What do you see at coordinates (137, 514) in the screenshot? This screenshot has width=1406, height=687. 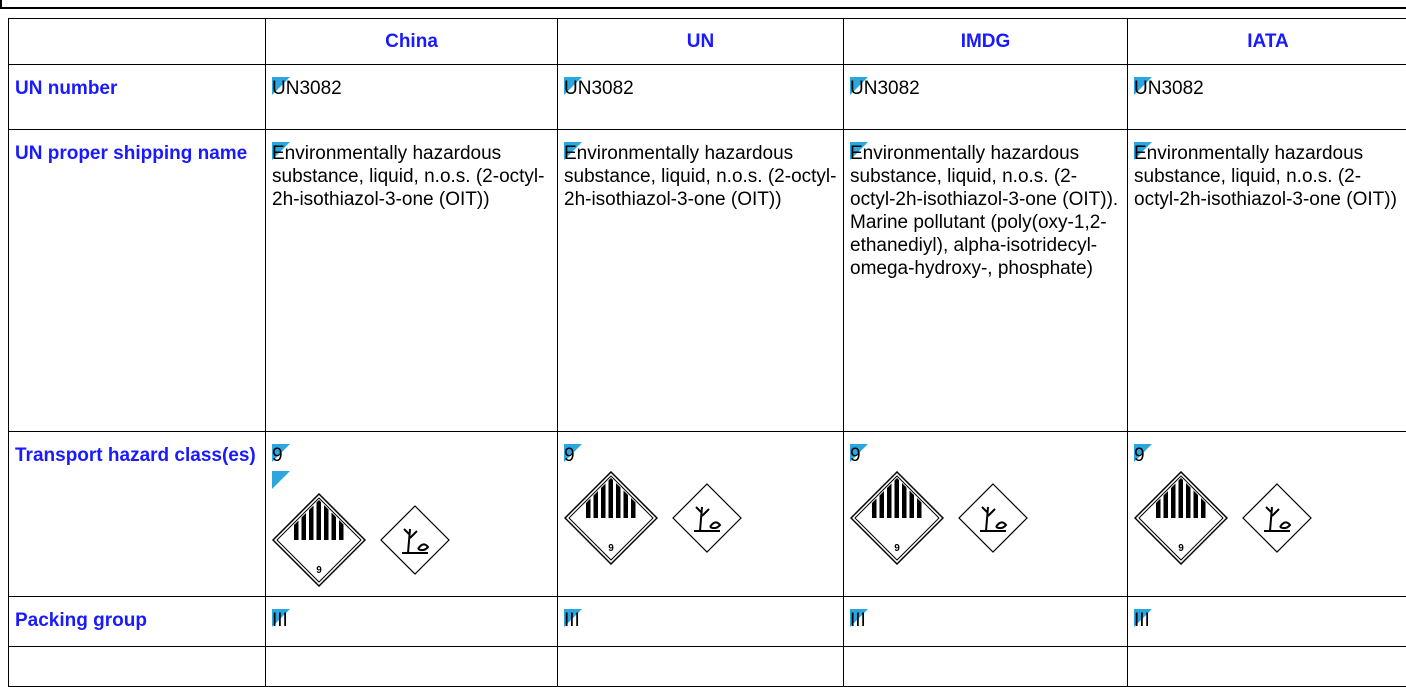 I see `row-label: Transport hazard class(es)` at bounding box center [137, 514].